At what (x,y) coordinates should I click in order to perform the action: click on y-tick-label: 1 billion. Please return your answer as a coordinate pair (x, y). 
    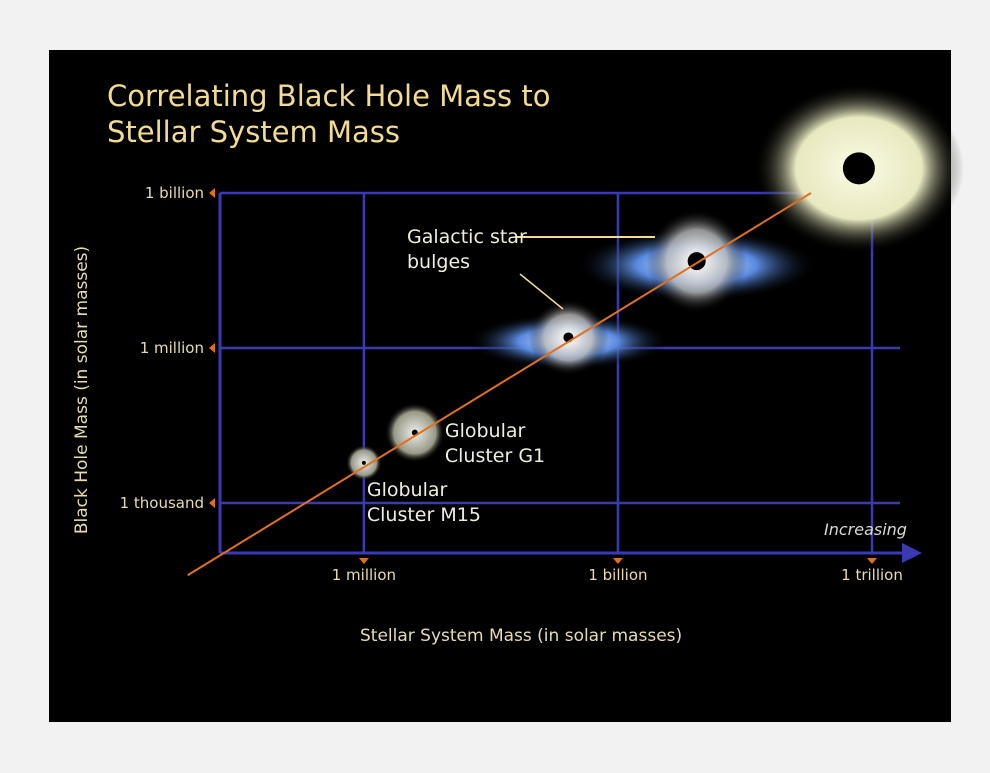
    Looking at the image, I should click on (174, 193).